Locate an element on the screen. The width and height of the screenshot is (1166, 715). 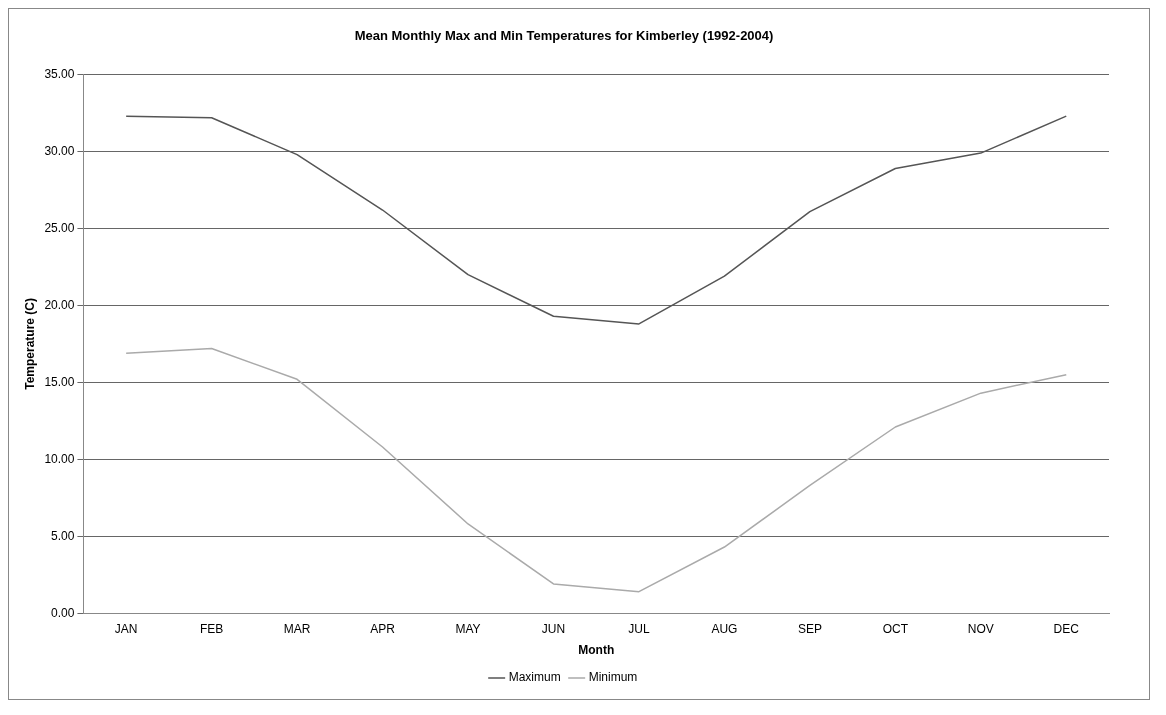
x-tick-label: FEB is located at coordinates (211, 628).